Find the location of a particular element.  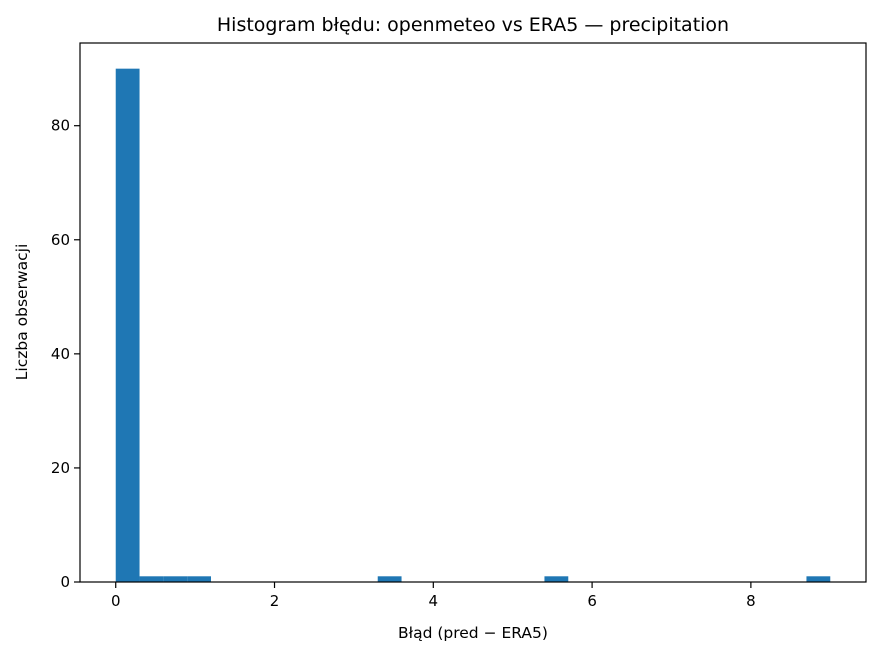

y-axis-ticks: 0 20 40 60 80 is located at coordinates (65, 354).